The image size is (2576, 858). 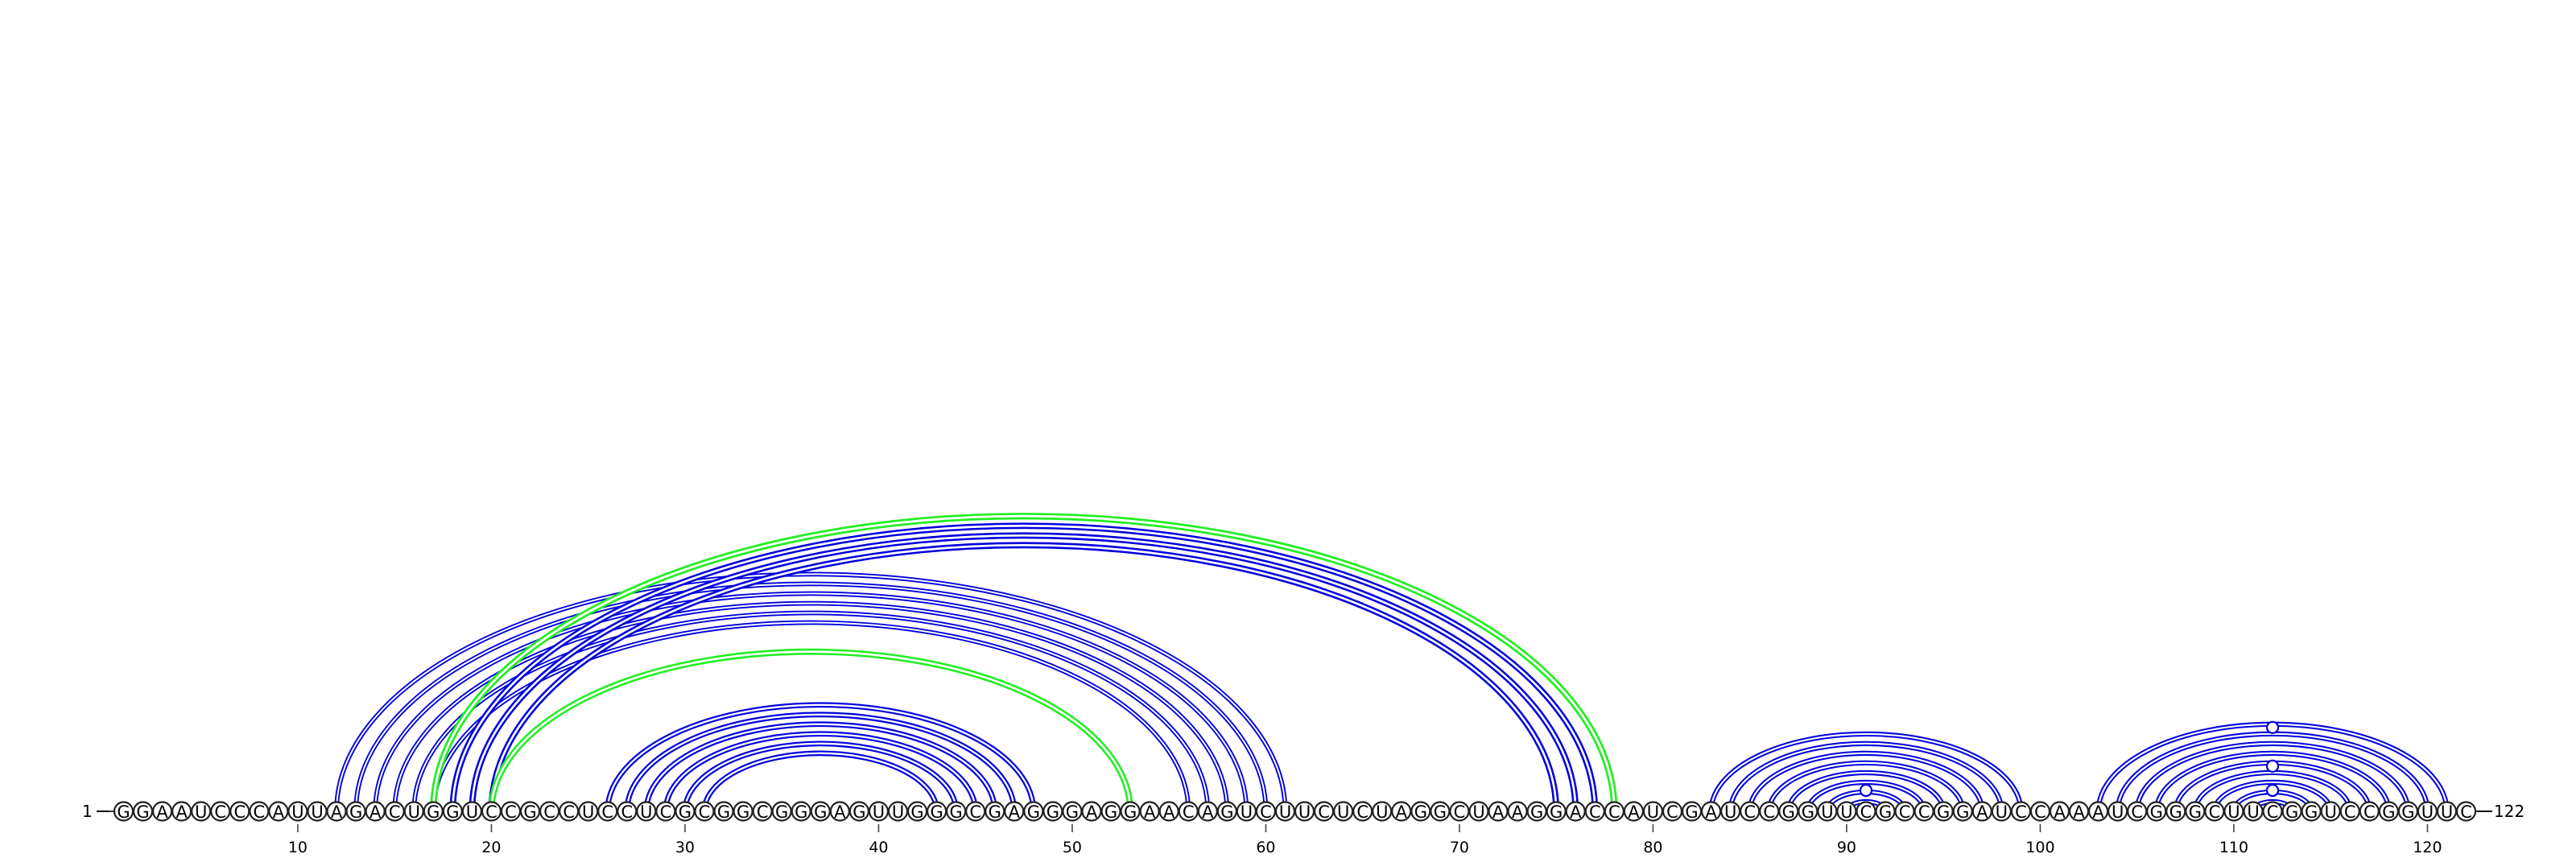 I want to click on tick-label: 30, so click(x=685, y=848).